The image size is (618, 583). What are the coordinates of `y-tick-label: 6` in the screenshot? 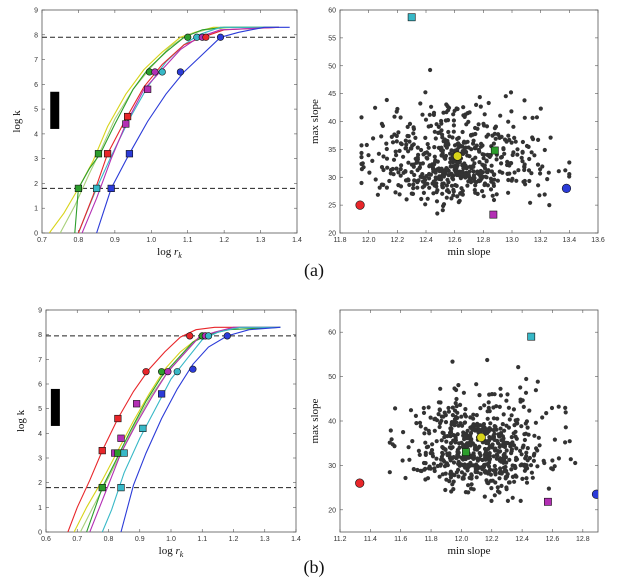 It's located at (40, 385).